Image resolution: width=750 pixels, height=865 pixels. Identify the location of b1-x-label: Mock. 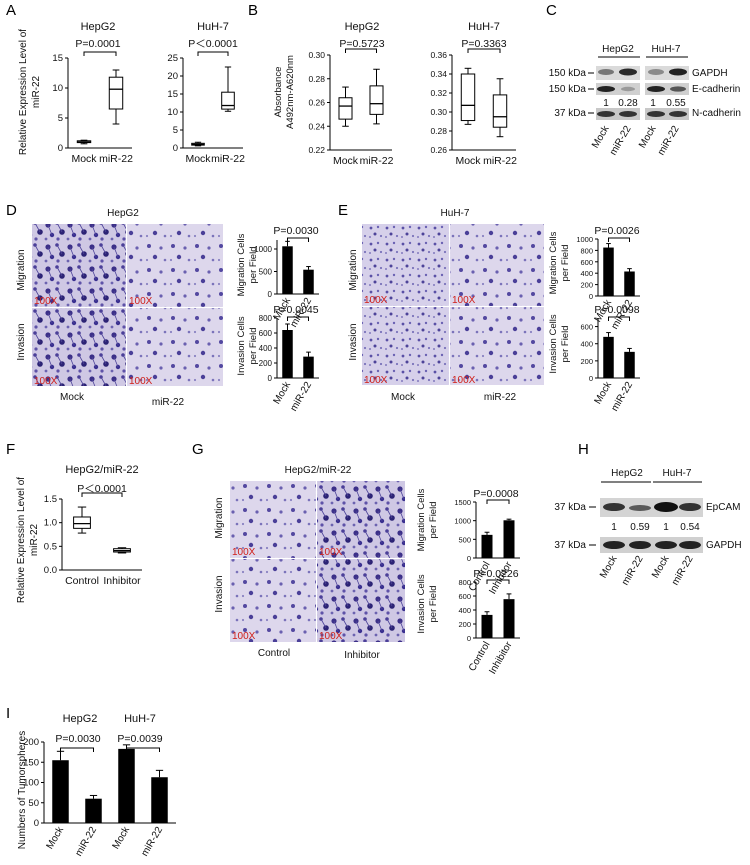
(346, 161).